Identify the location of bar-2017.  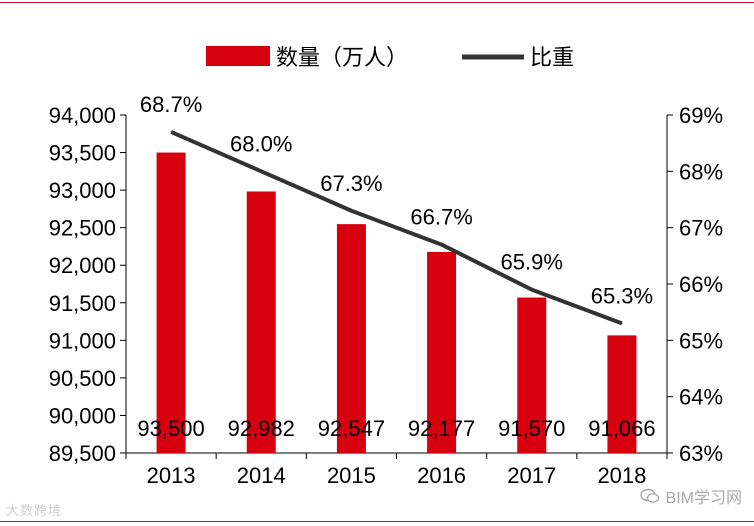
(532, 375).